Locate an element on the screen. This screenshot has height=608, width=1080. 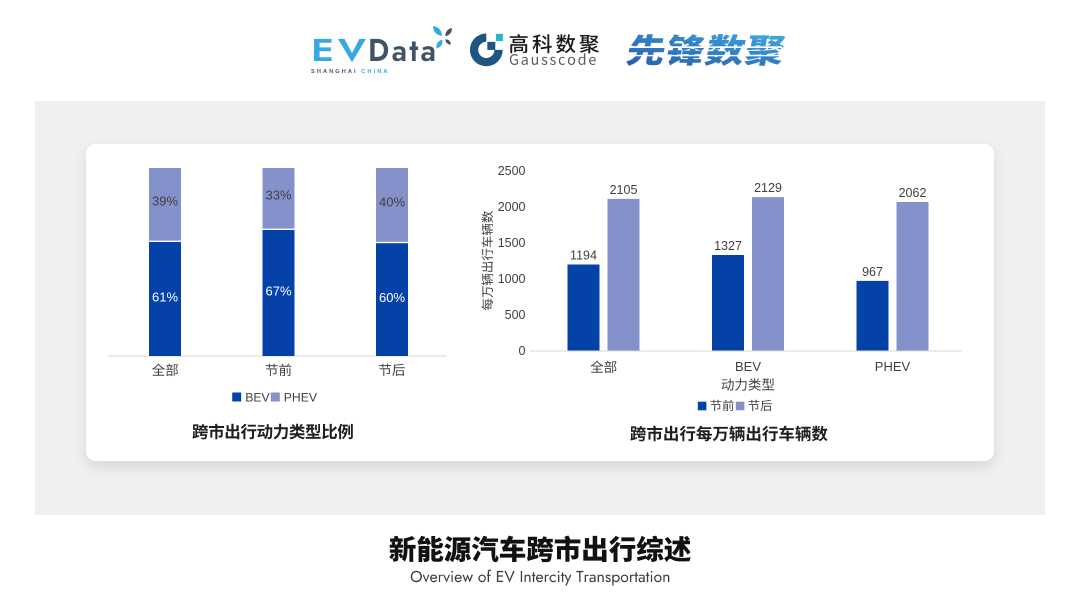
svg-text: 39% is located at coordinates (165, 201).